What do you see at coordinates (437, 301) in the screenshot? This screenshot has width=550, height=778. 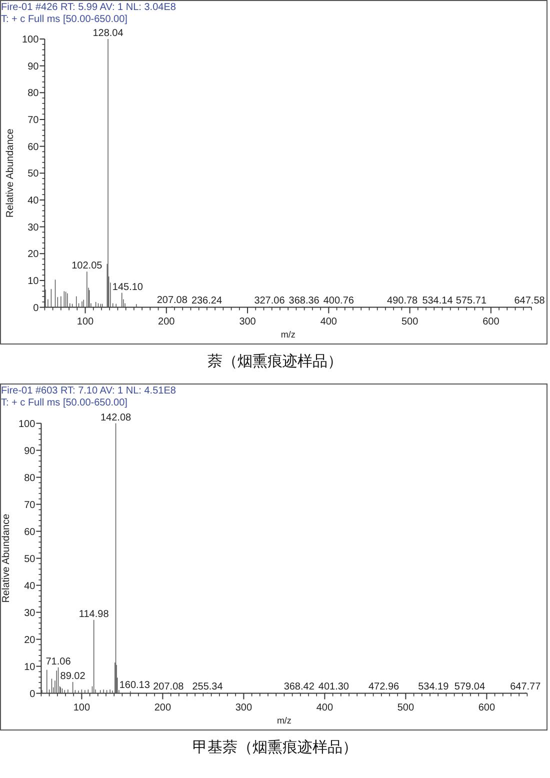 I see `peak-label: 534.14` at bounding box center [437, 301].